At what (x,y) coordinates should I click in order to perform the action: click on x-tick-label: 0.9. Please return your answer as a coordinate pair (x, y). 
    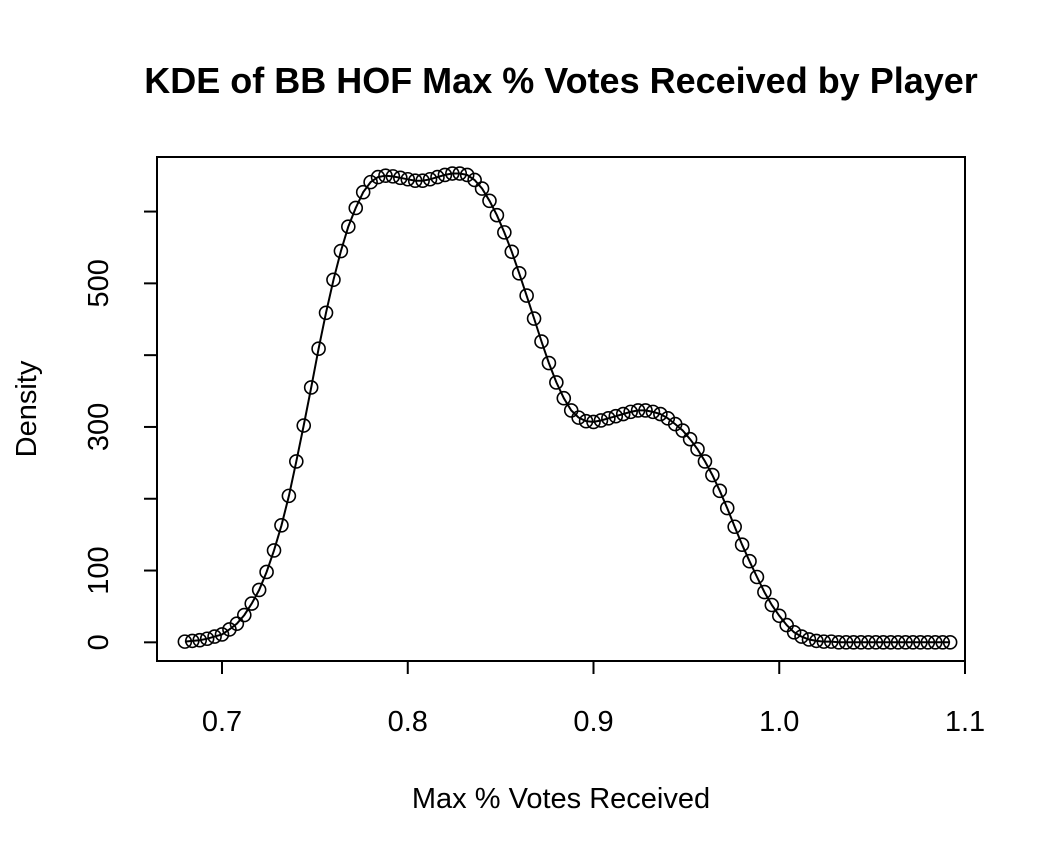
    Looking at the image, I should click on (593, 722).